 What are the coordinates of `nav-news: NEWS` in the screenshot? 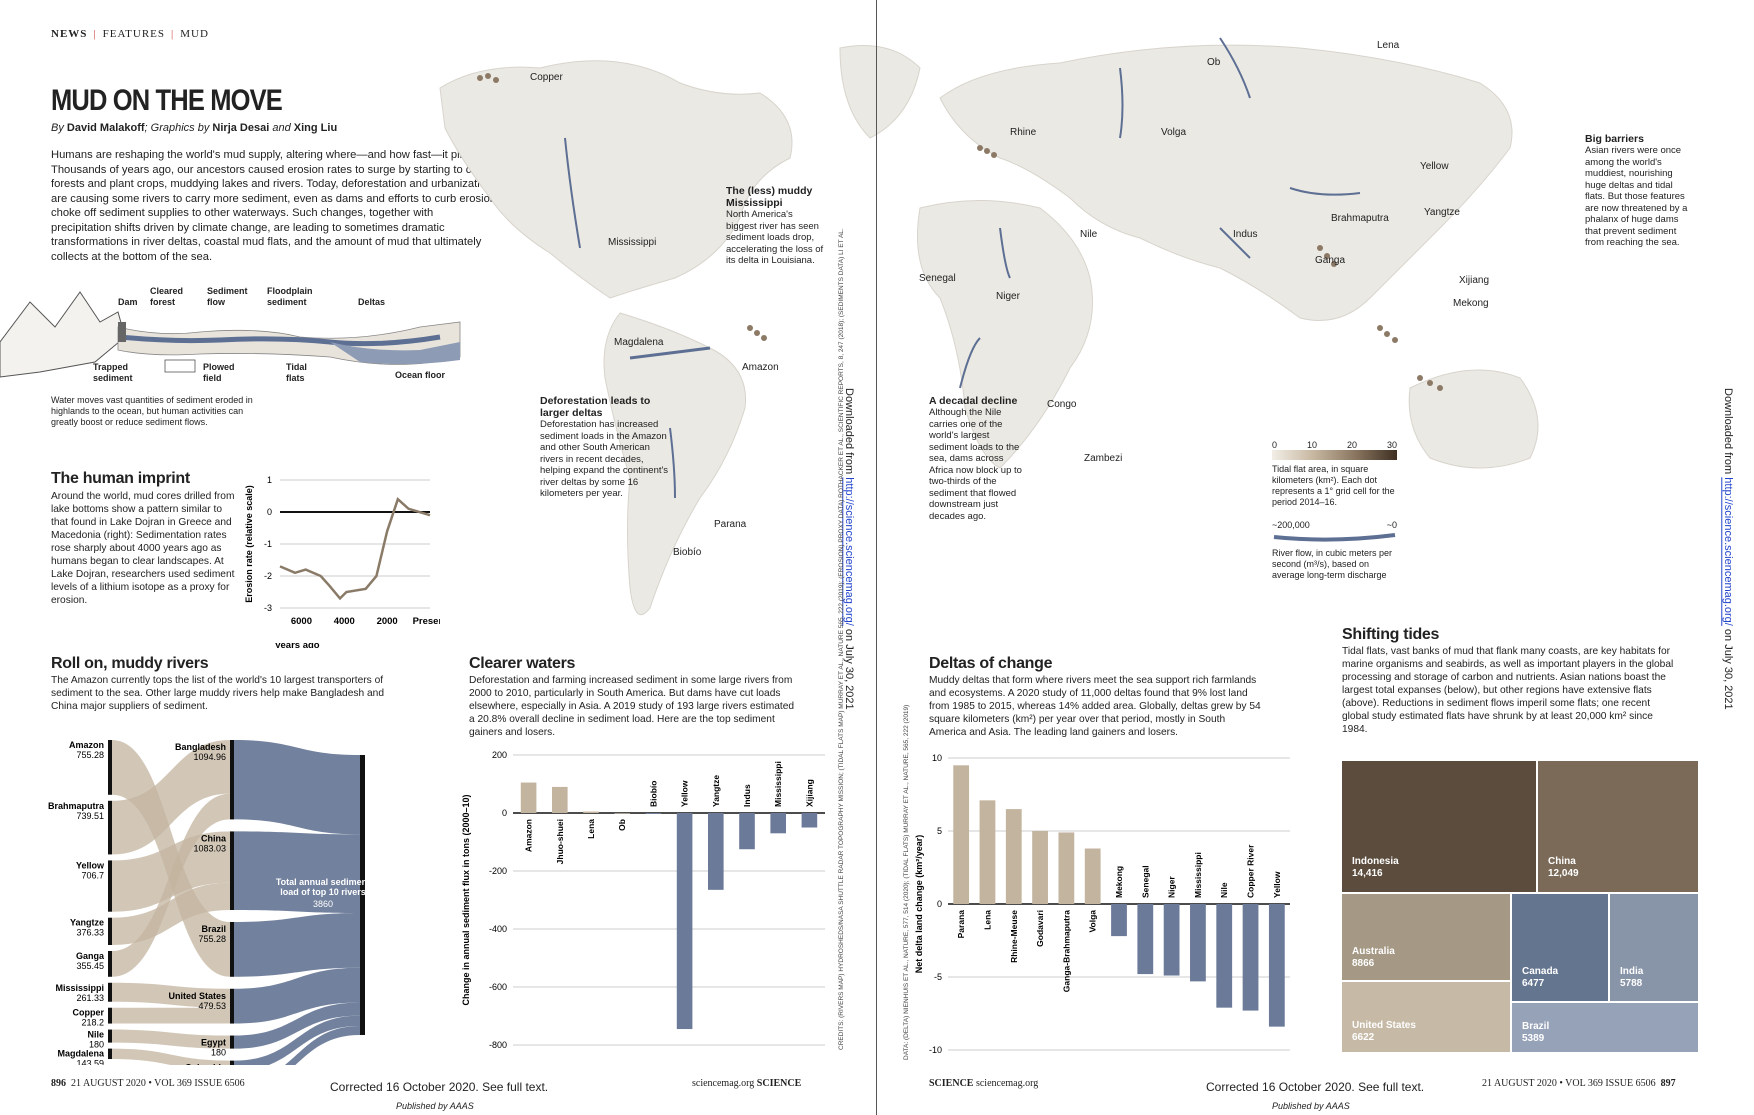 It's located at (69, 34).